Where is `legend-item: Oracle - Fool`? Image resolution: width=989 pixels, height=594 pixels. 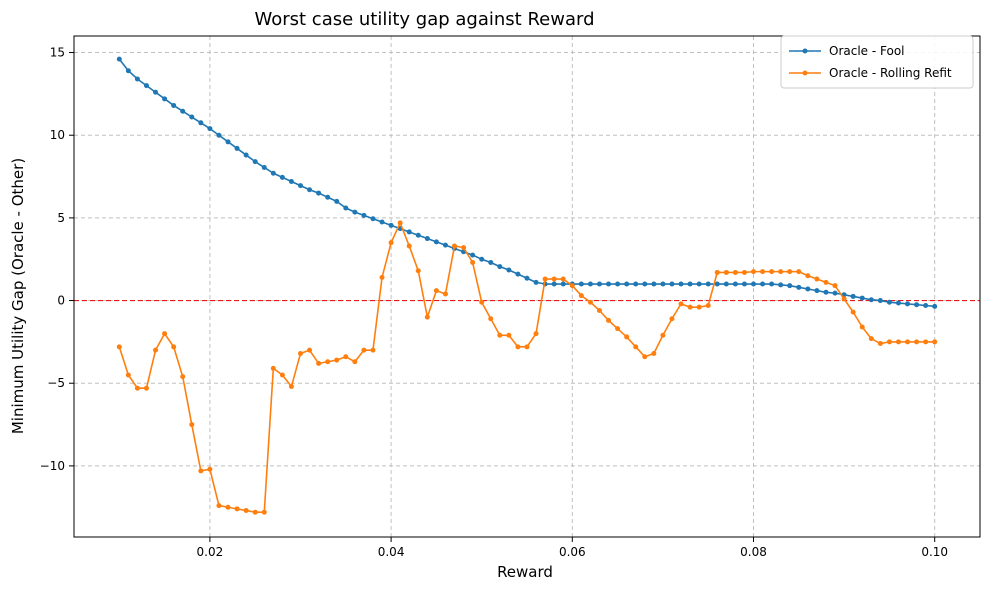
legend-item: Oracle - Fool is located at coordinates (847, 51).